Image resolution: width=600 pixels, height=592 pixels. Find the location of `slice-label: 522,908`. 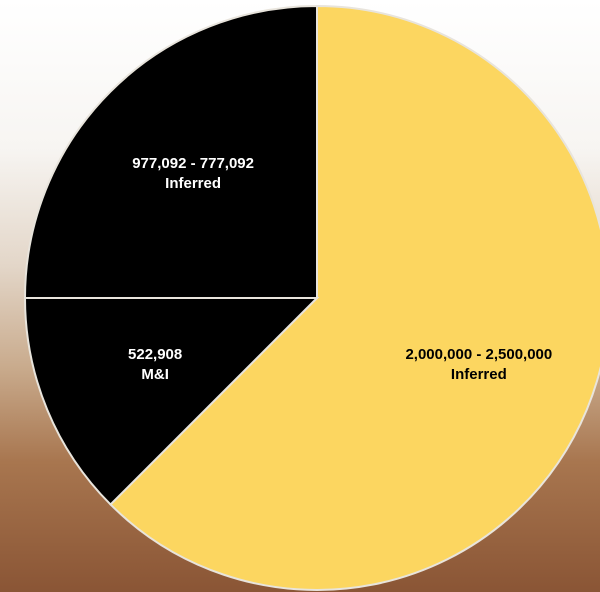

slice-label: 522,908 is located at coordinates (155, 354).